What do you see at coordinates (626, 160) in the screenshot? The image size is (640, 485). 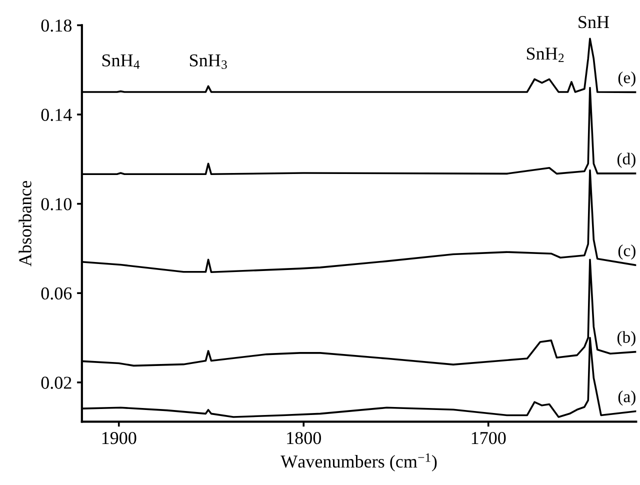 I see `series-label: (d)` at bounding box center [626, 160].